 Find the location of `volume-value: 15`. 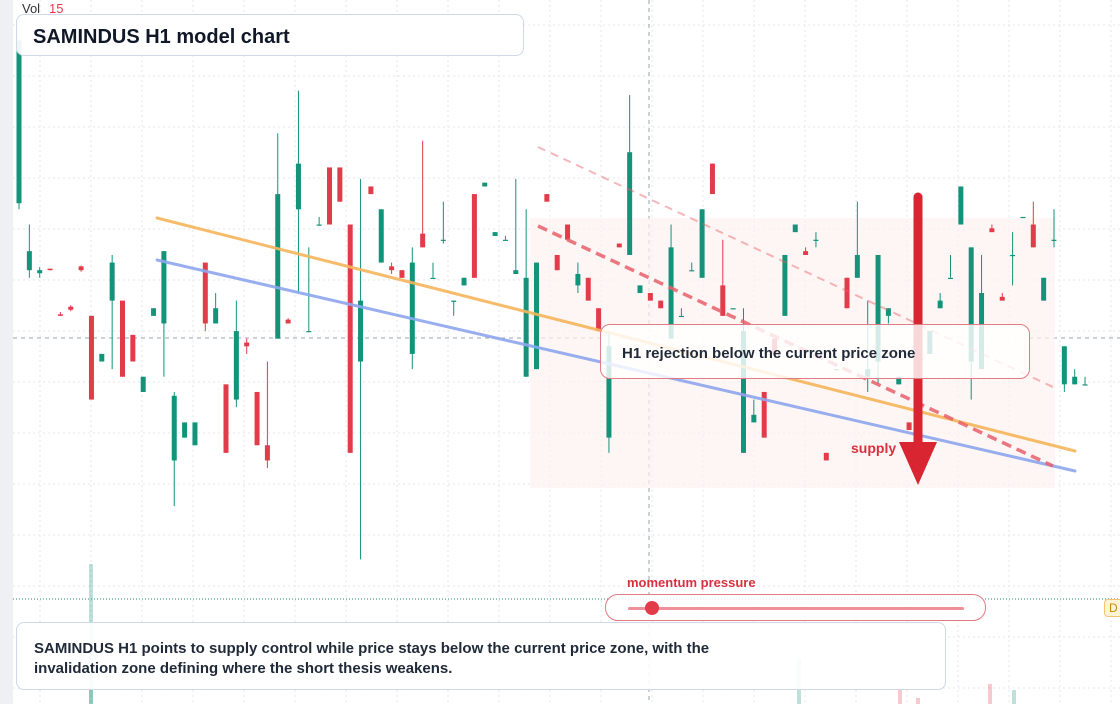

volume-value: 15 is located at coordinates (56, 8).